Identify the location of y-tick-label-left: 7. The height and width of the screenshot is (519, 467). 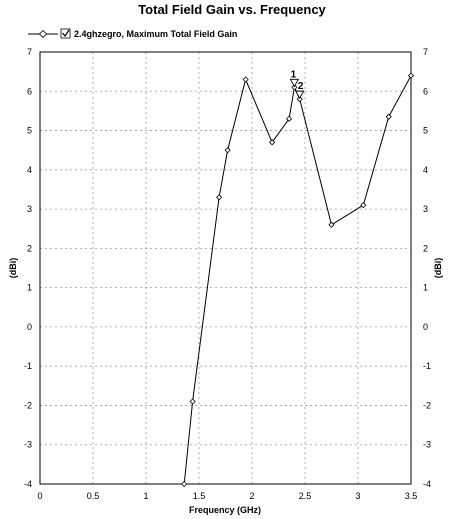
(29, 52).